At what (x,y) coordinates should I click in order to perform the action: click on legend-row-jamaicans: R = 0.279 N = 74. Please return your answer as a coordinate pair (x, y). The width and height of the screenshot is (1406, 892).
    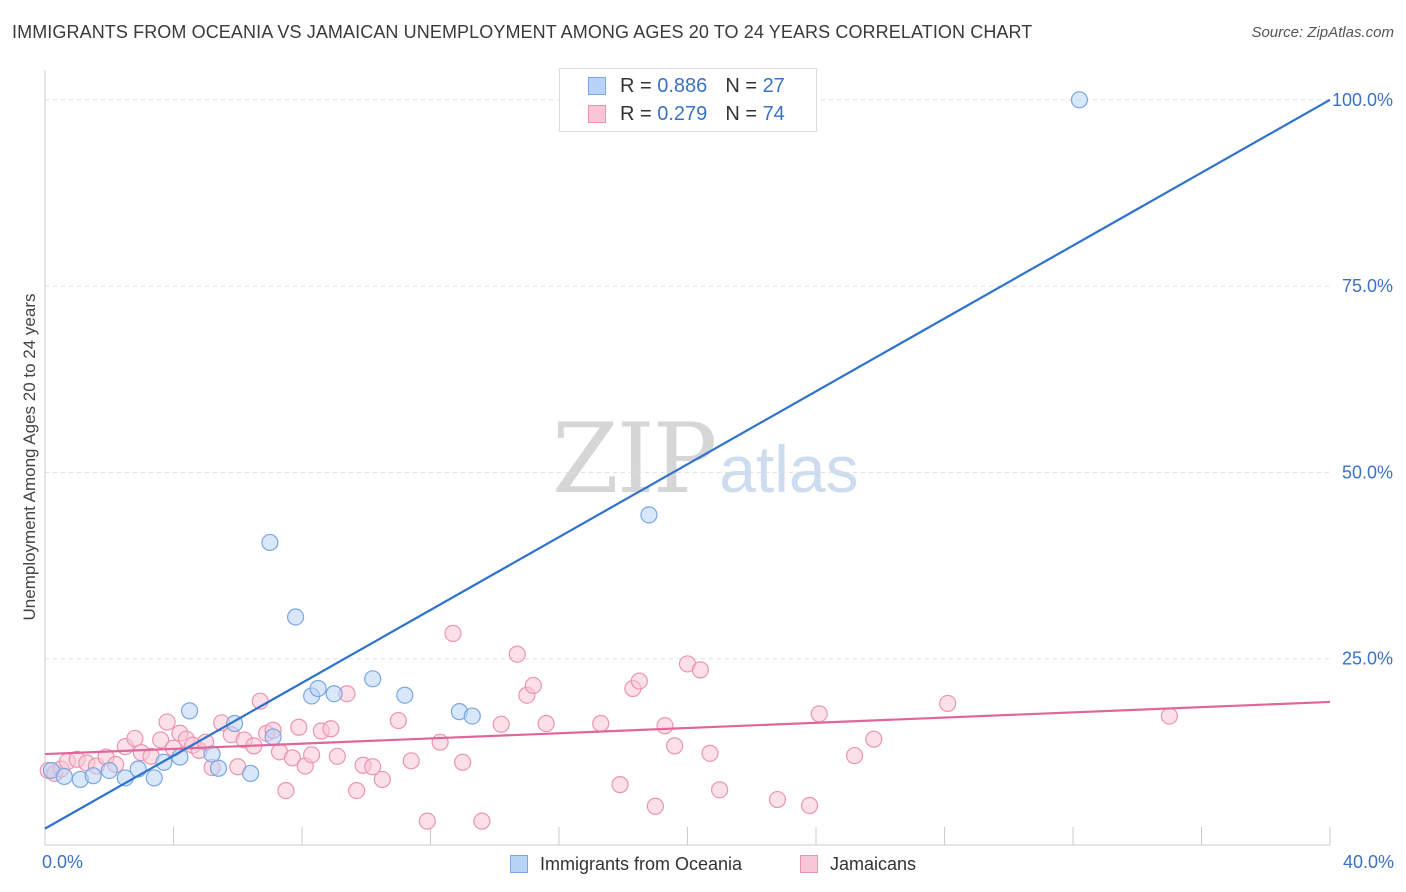
    Looking at the image, I should click on (686, 114).